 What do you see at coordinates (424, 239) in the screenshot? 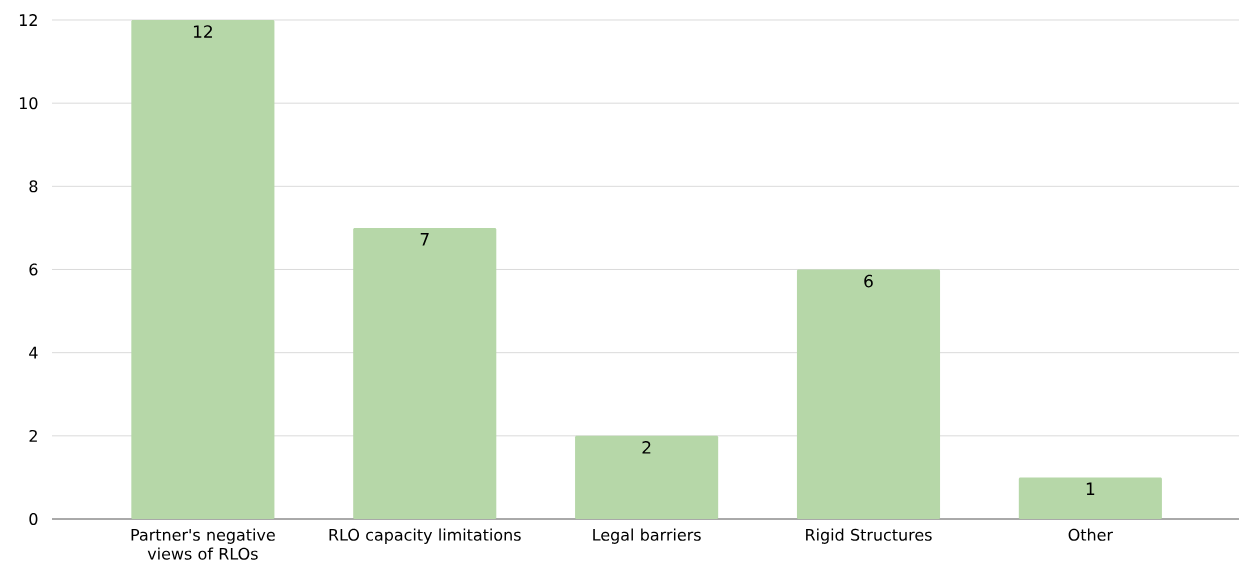
I see `data-label: 7` at bounding box center [424, 239].